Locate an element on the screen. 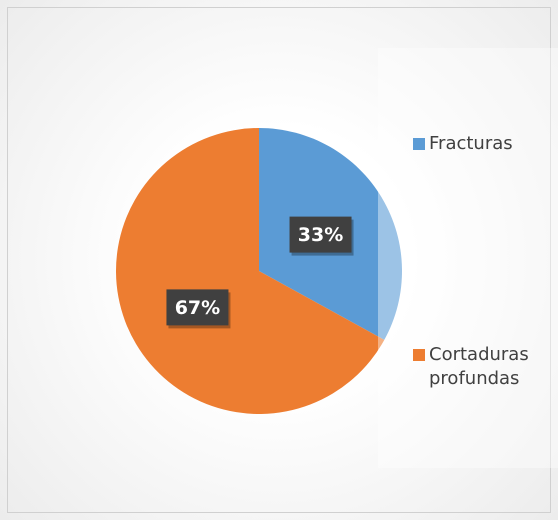  data-label: 33% is located at coordinates (320, 235).